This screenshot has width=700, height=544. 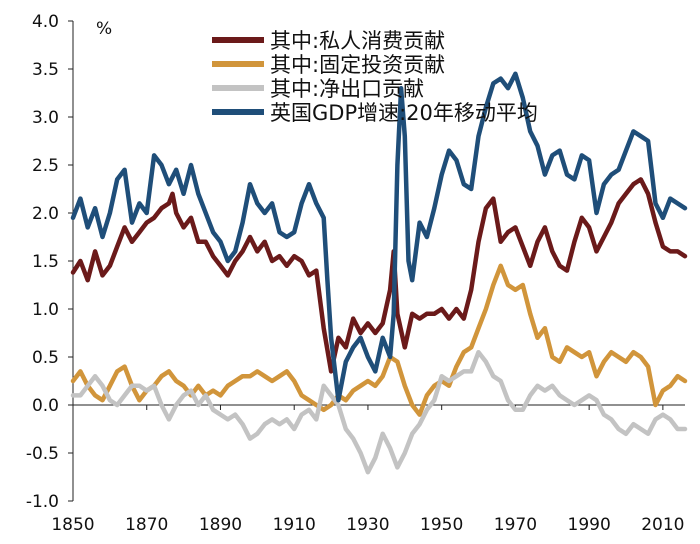 I want to click on y-tick-label: 1.5, so click(x=45, y=262).